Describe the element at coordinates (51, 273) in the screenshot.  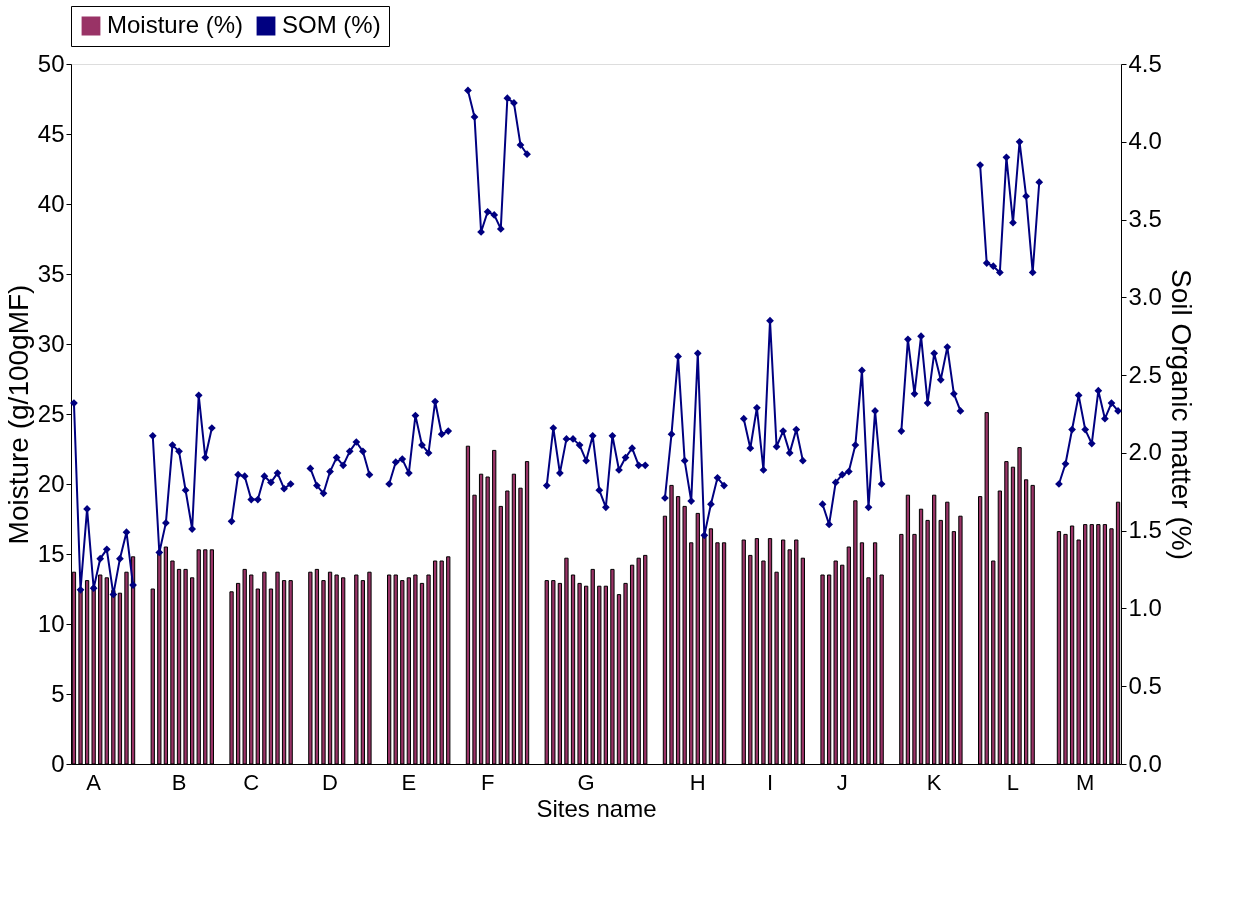
I see `y-tick-label: 35` at that location.